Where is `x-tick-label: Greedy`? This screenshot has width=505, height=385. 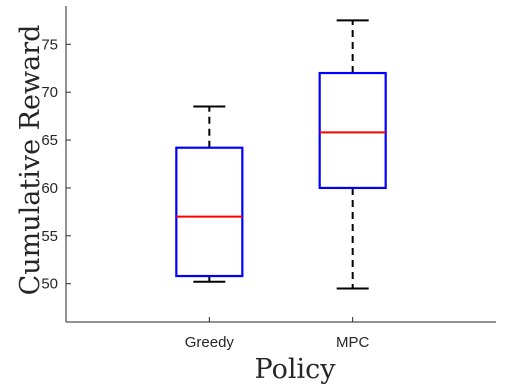
x-tick-label: Greedy is located at coordinates (210, 342).